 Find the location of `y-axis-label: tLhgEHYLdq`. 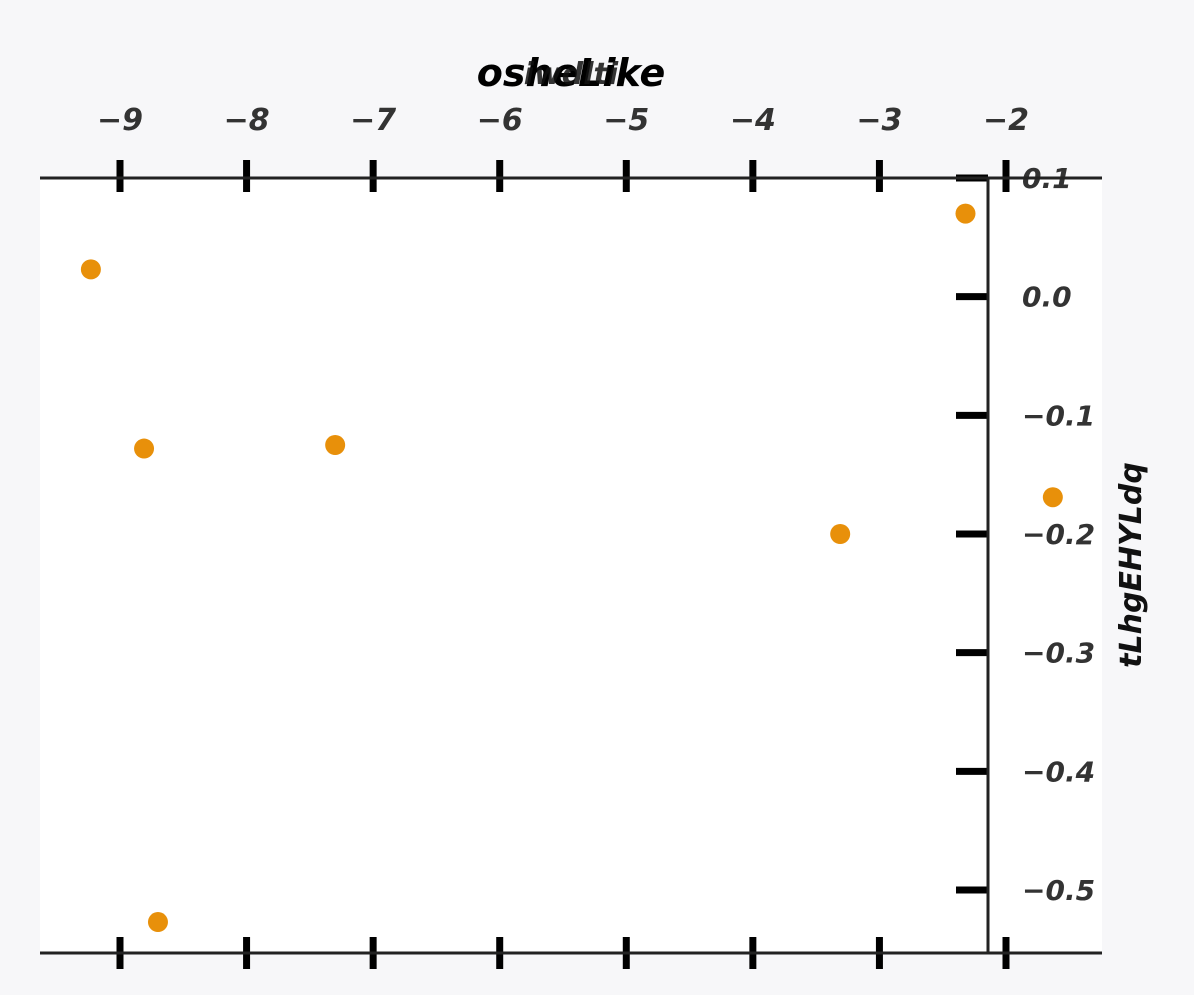

y-axis-label: tLhgEHYLdq is located at coordinates (1131, 565).